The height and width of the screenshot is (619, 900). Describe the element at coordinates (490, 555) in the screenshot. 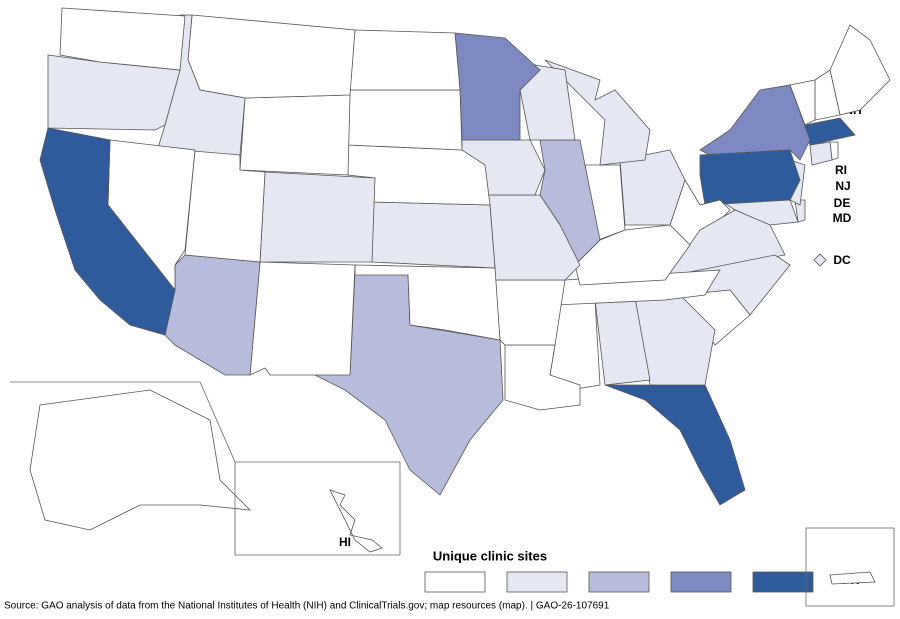

I see `legend-title: Unique clinic sites` at that location.